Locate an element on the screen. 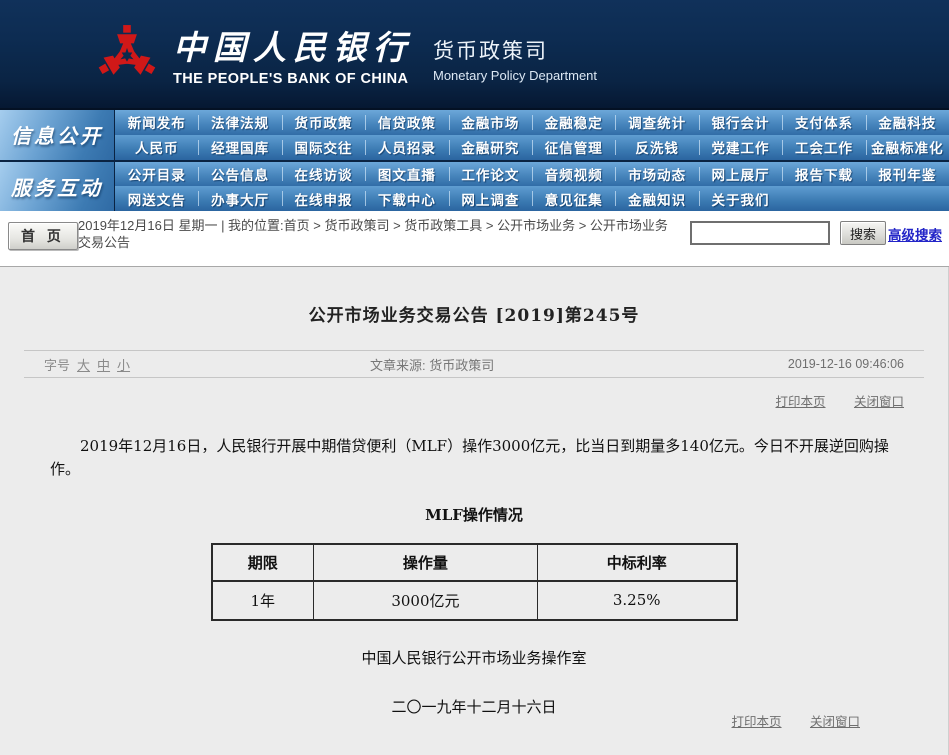 The width and height of the screenshot is (949, 755). nav-item-financial-knowledge: 金融知识 is located at coordinates (656, 198).